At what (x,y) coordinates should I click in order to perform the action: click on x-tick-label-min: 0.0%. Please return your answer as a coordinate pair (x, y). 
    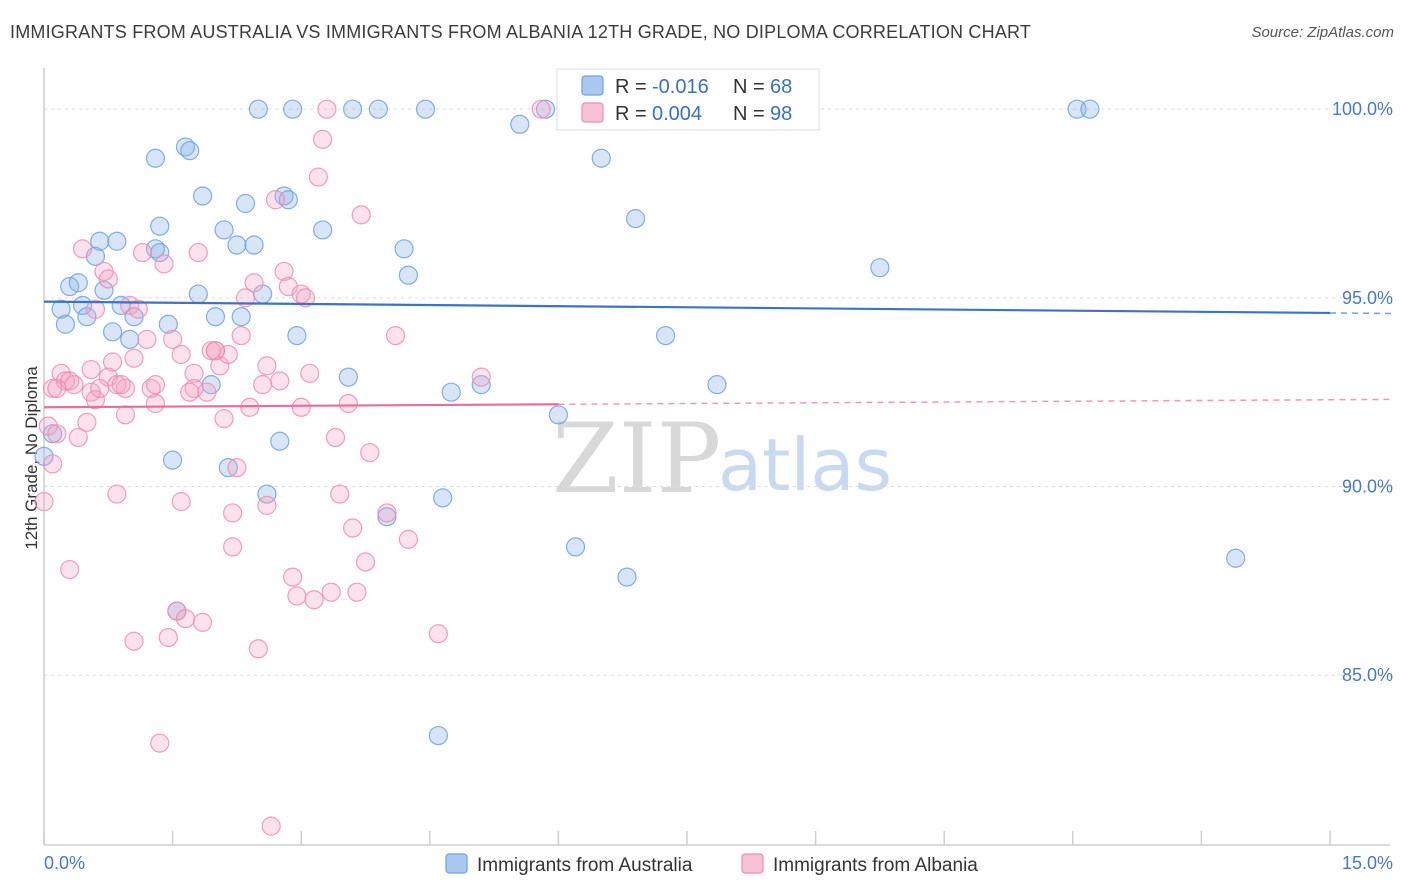
    Looking at the image, I should click on (64, 863).